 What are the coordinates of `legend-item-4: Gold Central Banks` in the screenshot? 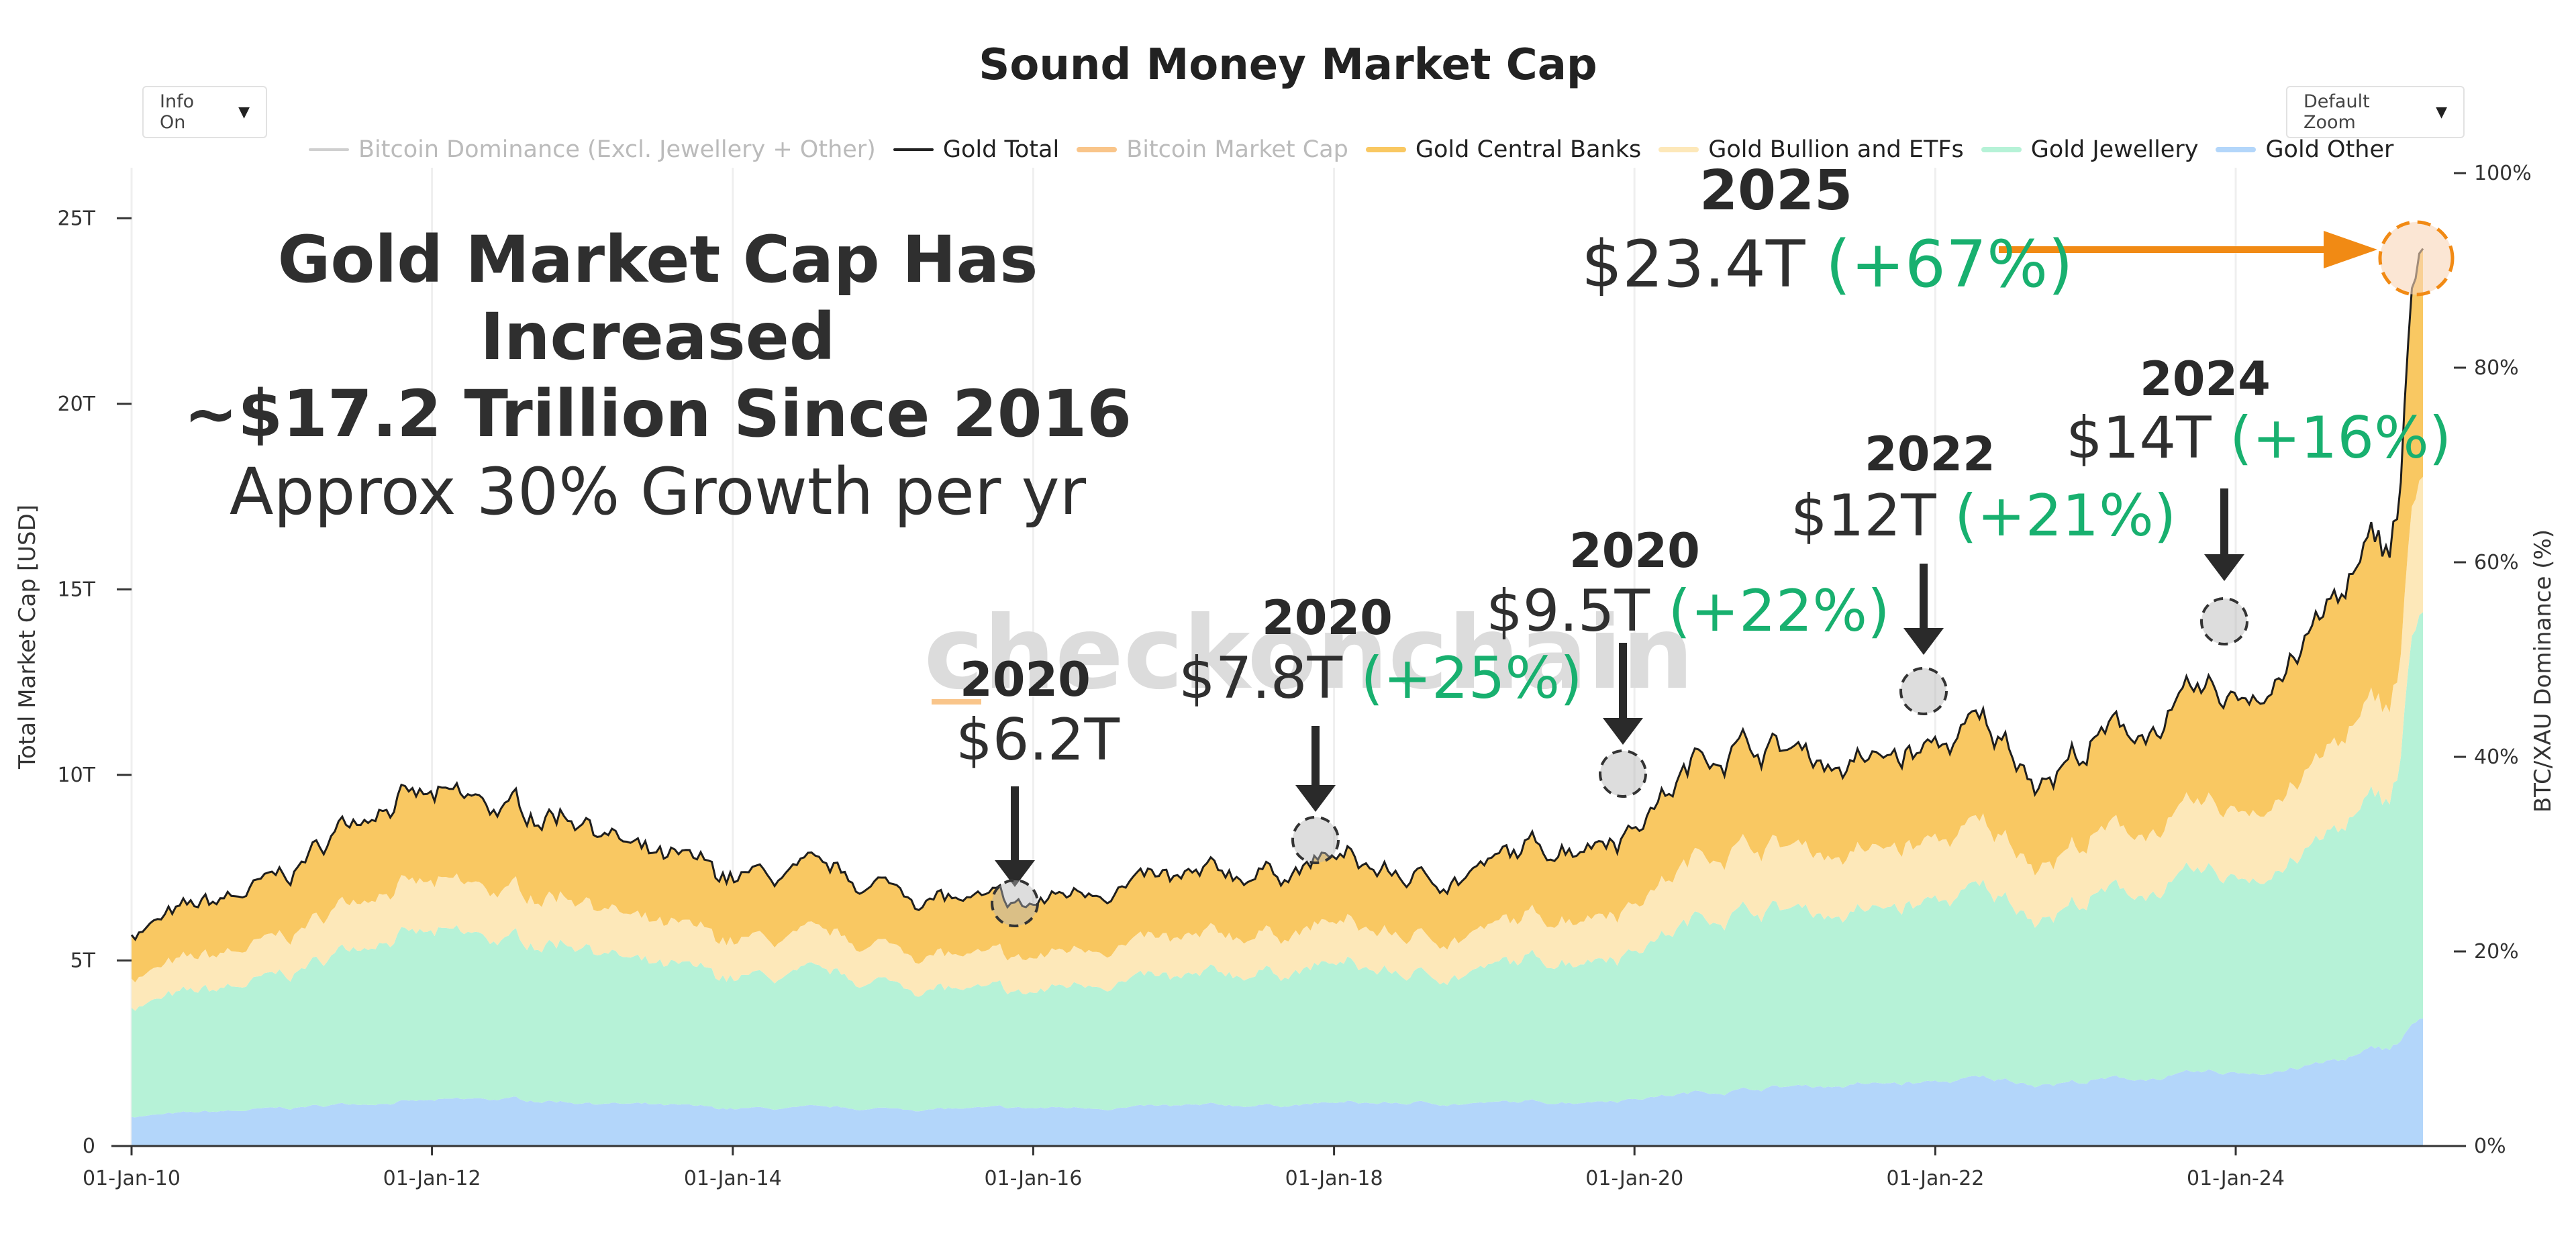 It's located at (1503, 149).